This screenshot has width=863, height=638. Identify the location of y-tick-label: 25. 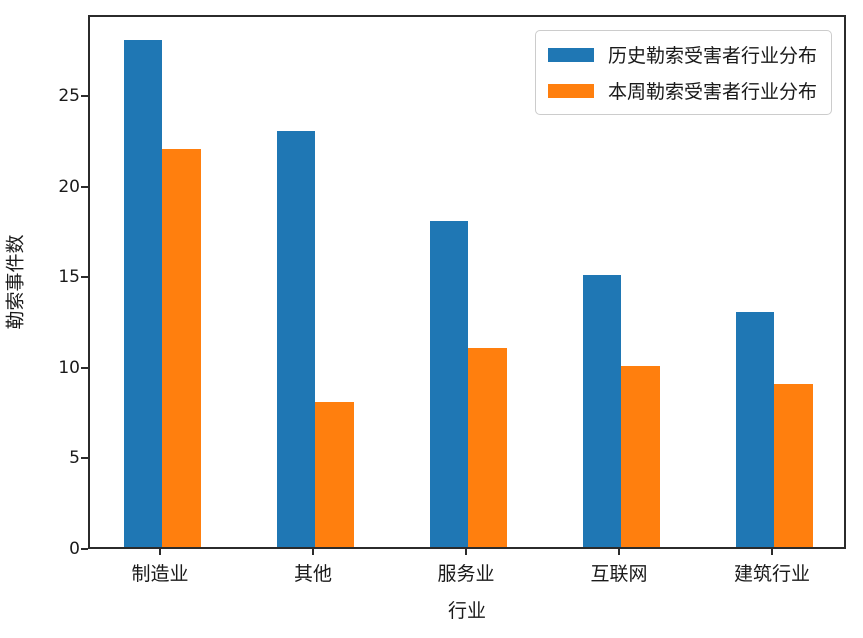
(69, 96).